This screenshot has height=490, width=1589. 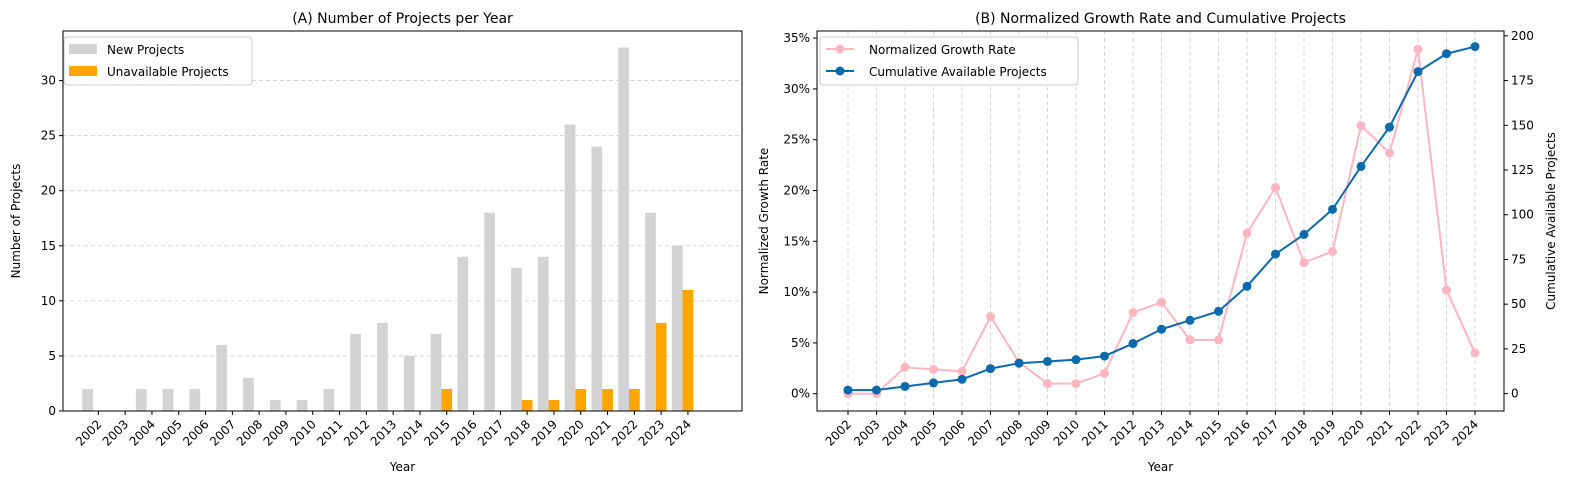 What do you see at coordinates (83, 49) in the screenshot?
I see `legend-swatch-new-projects` at bounding box center [83, 49].